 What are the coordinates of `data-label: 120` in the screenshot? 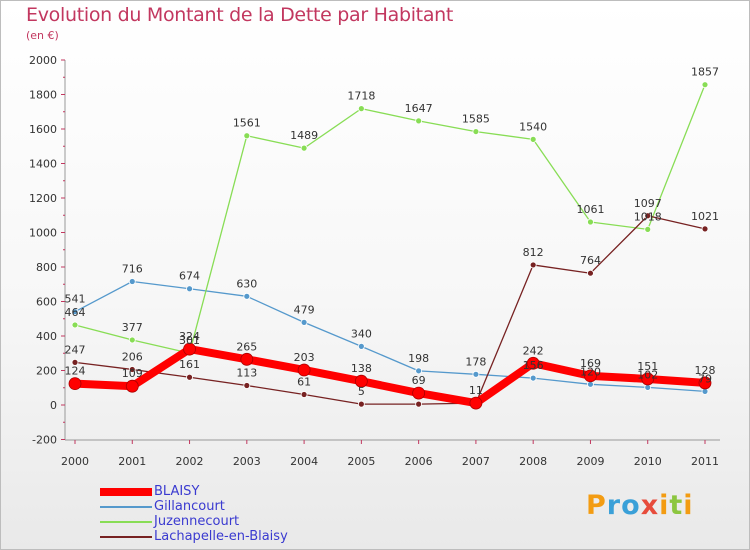 It's located at (590, 371).